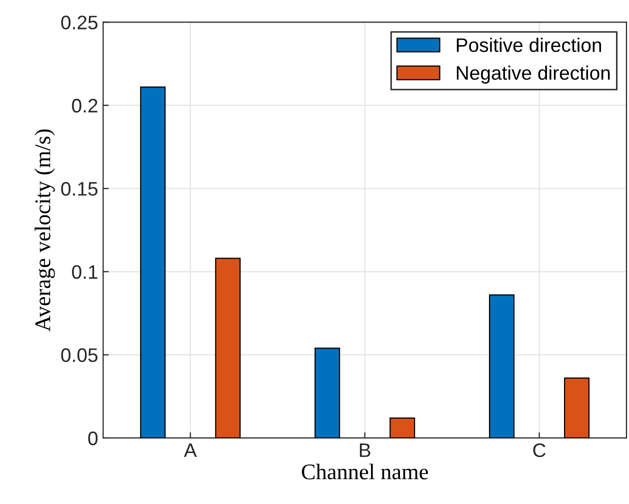 The image size is (629, 504). What do you see at coordinates (539, 450) in the screenshot?
I see `x-tick-label: C` at bounding box center [539, 450].